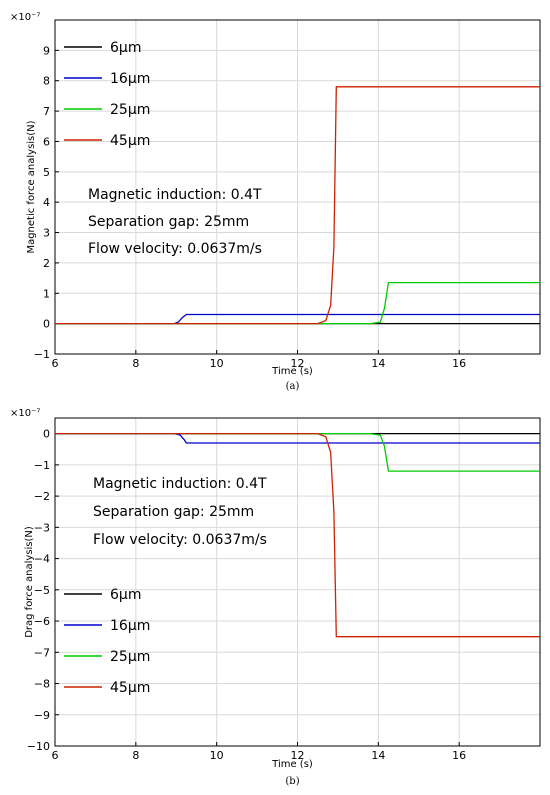  What do you see at coordinates (29, 582) in the screenshot?
I see `y-axis-title: Drag force analysis(N)` at bounding box center [29, 582].